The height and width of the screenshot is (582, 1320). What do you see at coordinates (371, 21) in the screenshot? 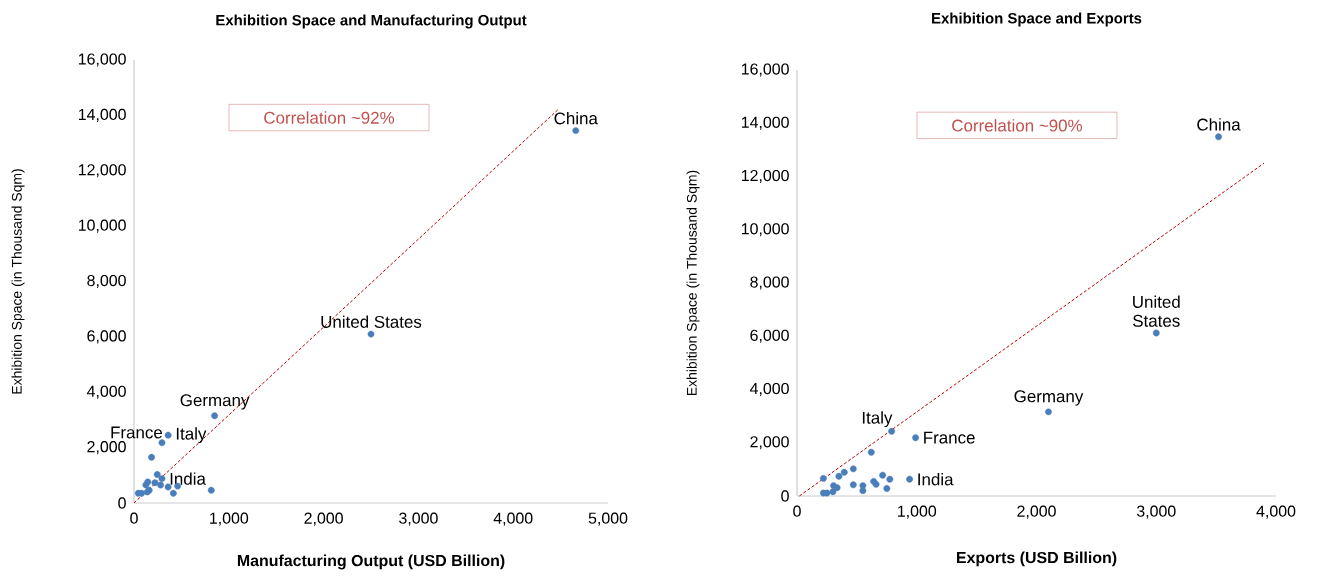
I see `chart-title: Exhibition Space and Manufacturing Output` at bounding box center [371, 21].